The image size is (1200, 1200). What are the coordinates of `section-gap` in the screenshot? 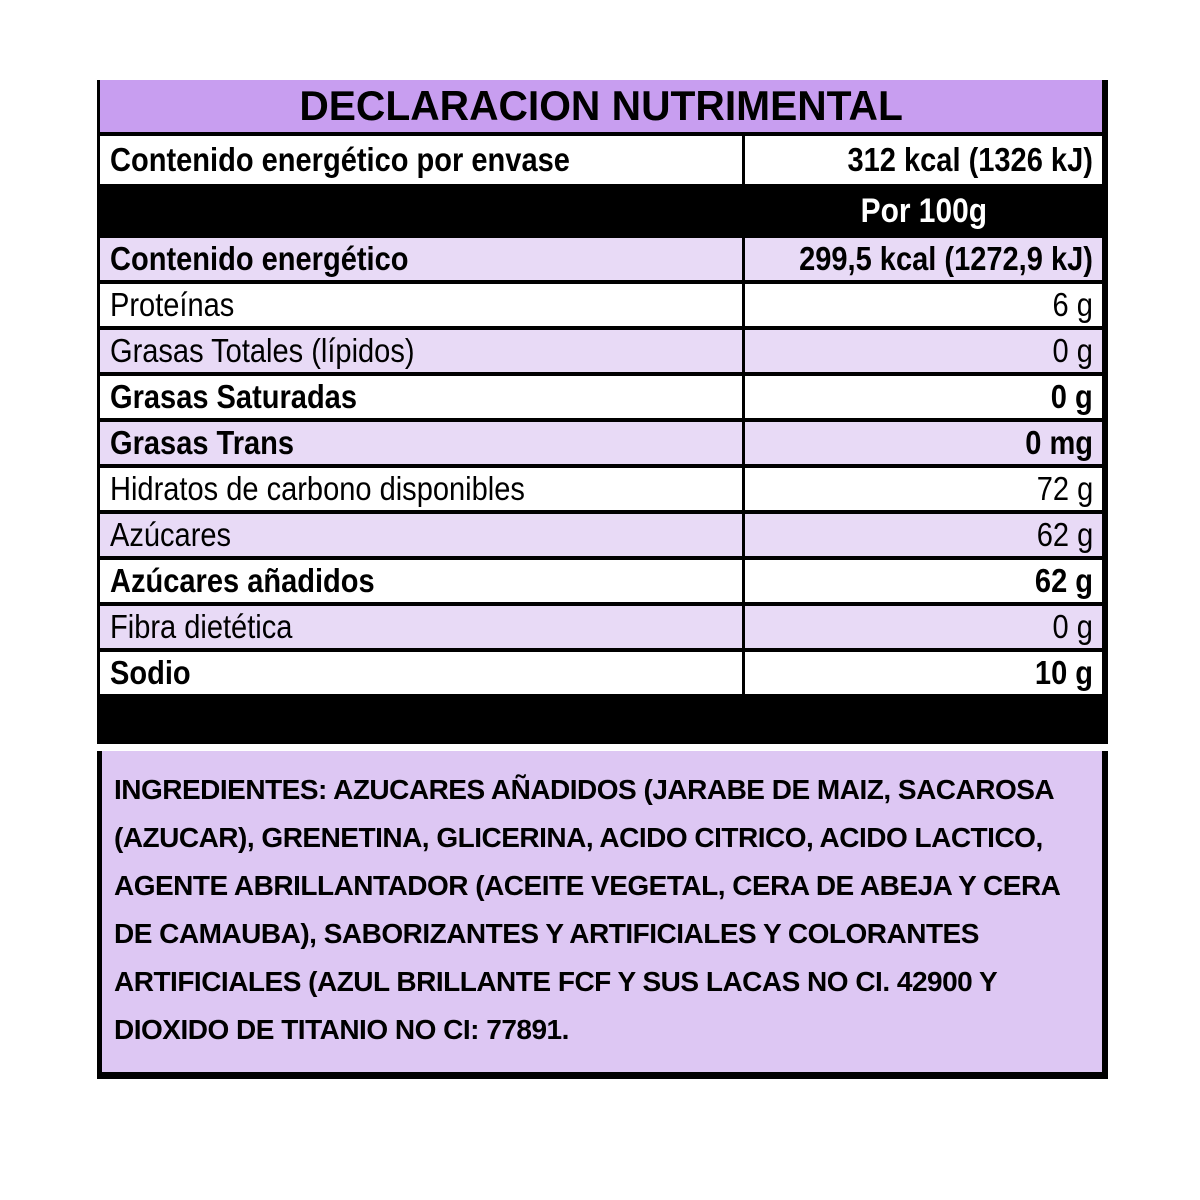 It's located at (602, 747).